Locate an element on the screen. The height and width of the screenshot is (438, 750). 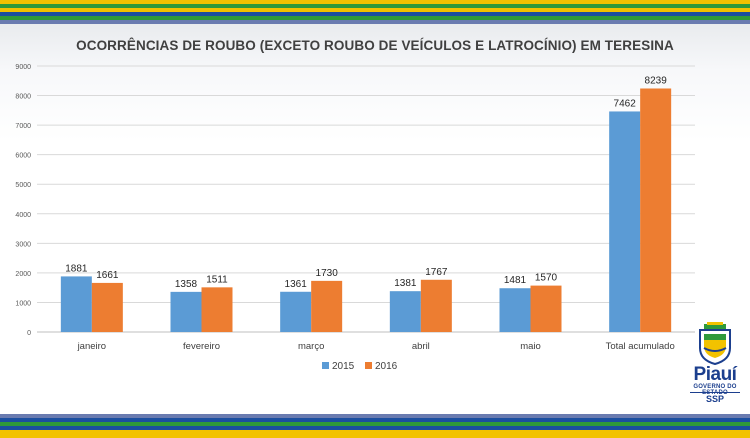
data-label: 1358 is located at coordinates (186, 284).